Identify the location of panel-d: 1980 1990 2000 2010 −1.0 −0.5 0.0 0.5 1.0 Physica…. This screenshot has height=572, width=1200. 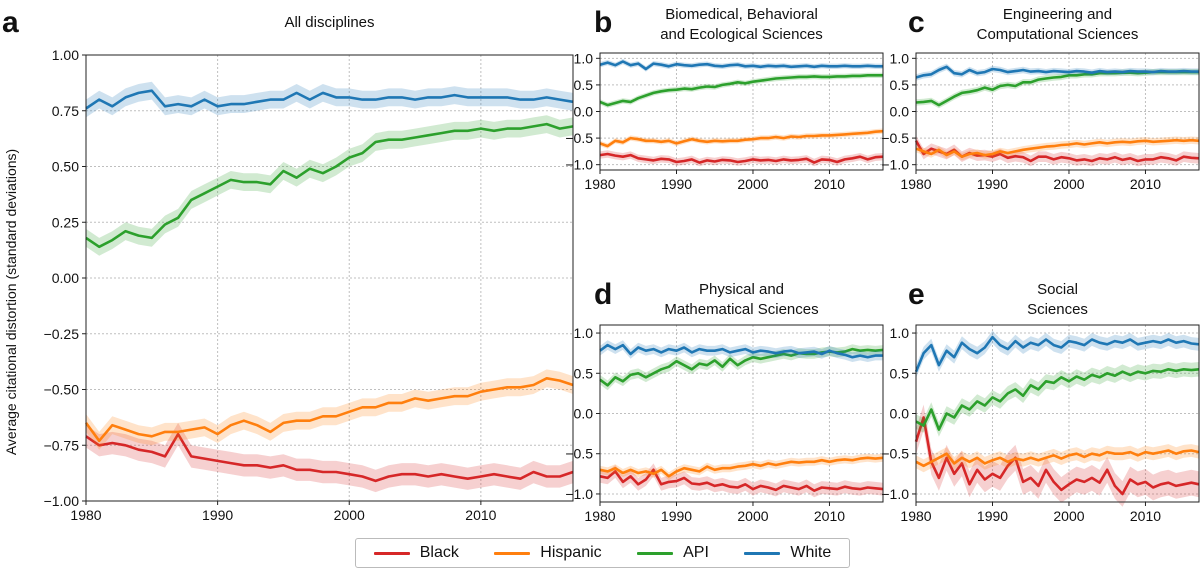
(724, 401).